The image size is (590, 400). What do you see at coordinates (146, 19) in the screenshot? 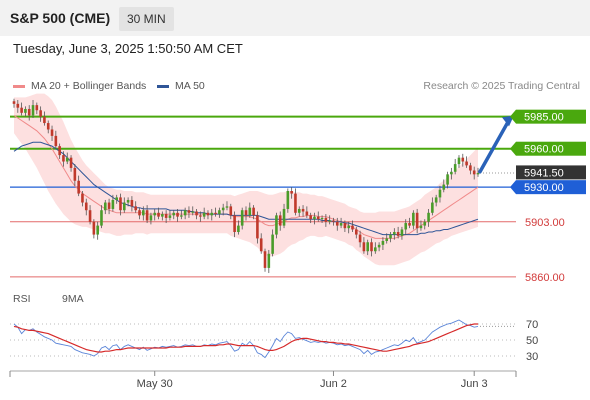
I see `timeframe-button: 30 MIN` at bounding box center [146, 19].